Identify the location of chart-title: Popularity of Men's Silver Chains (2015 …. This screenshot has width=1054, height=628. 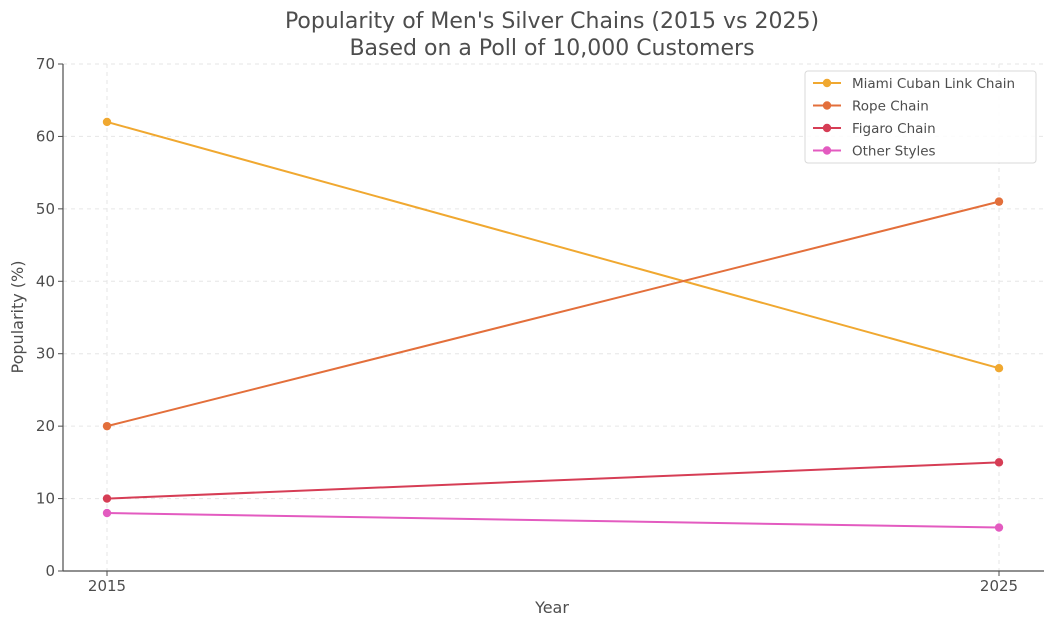
(552, 21).